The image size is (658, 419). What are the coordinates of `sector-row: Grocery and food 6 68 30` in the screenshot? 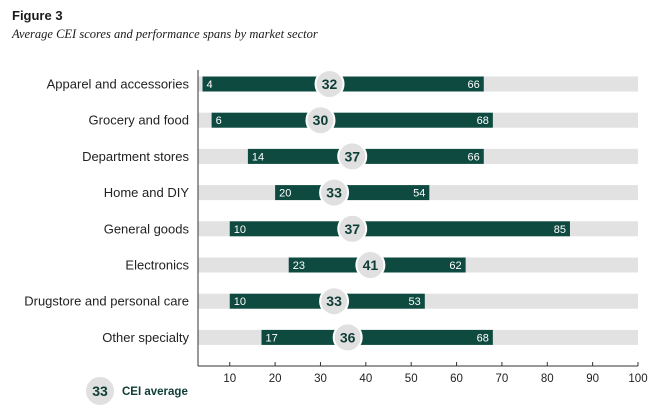 It's located at (363, 120).